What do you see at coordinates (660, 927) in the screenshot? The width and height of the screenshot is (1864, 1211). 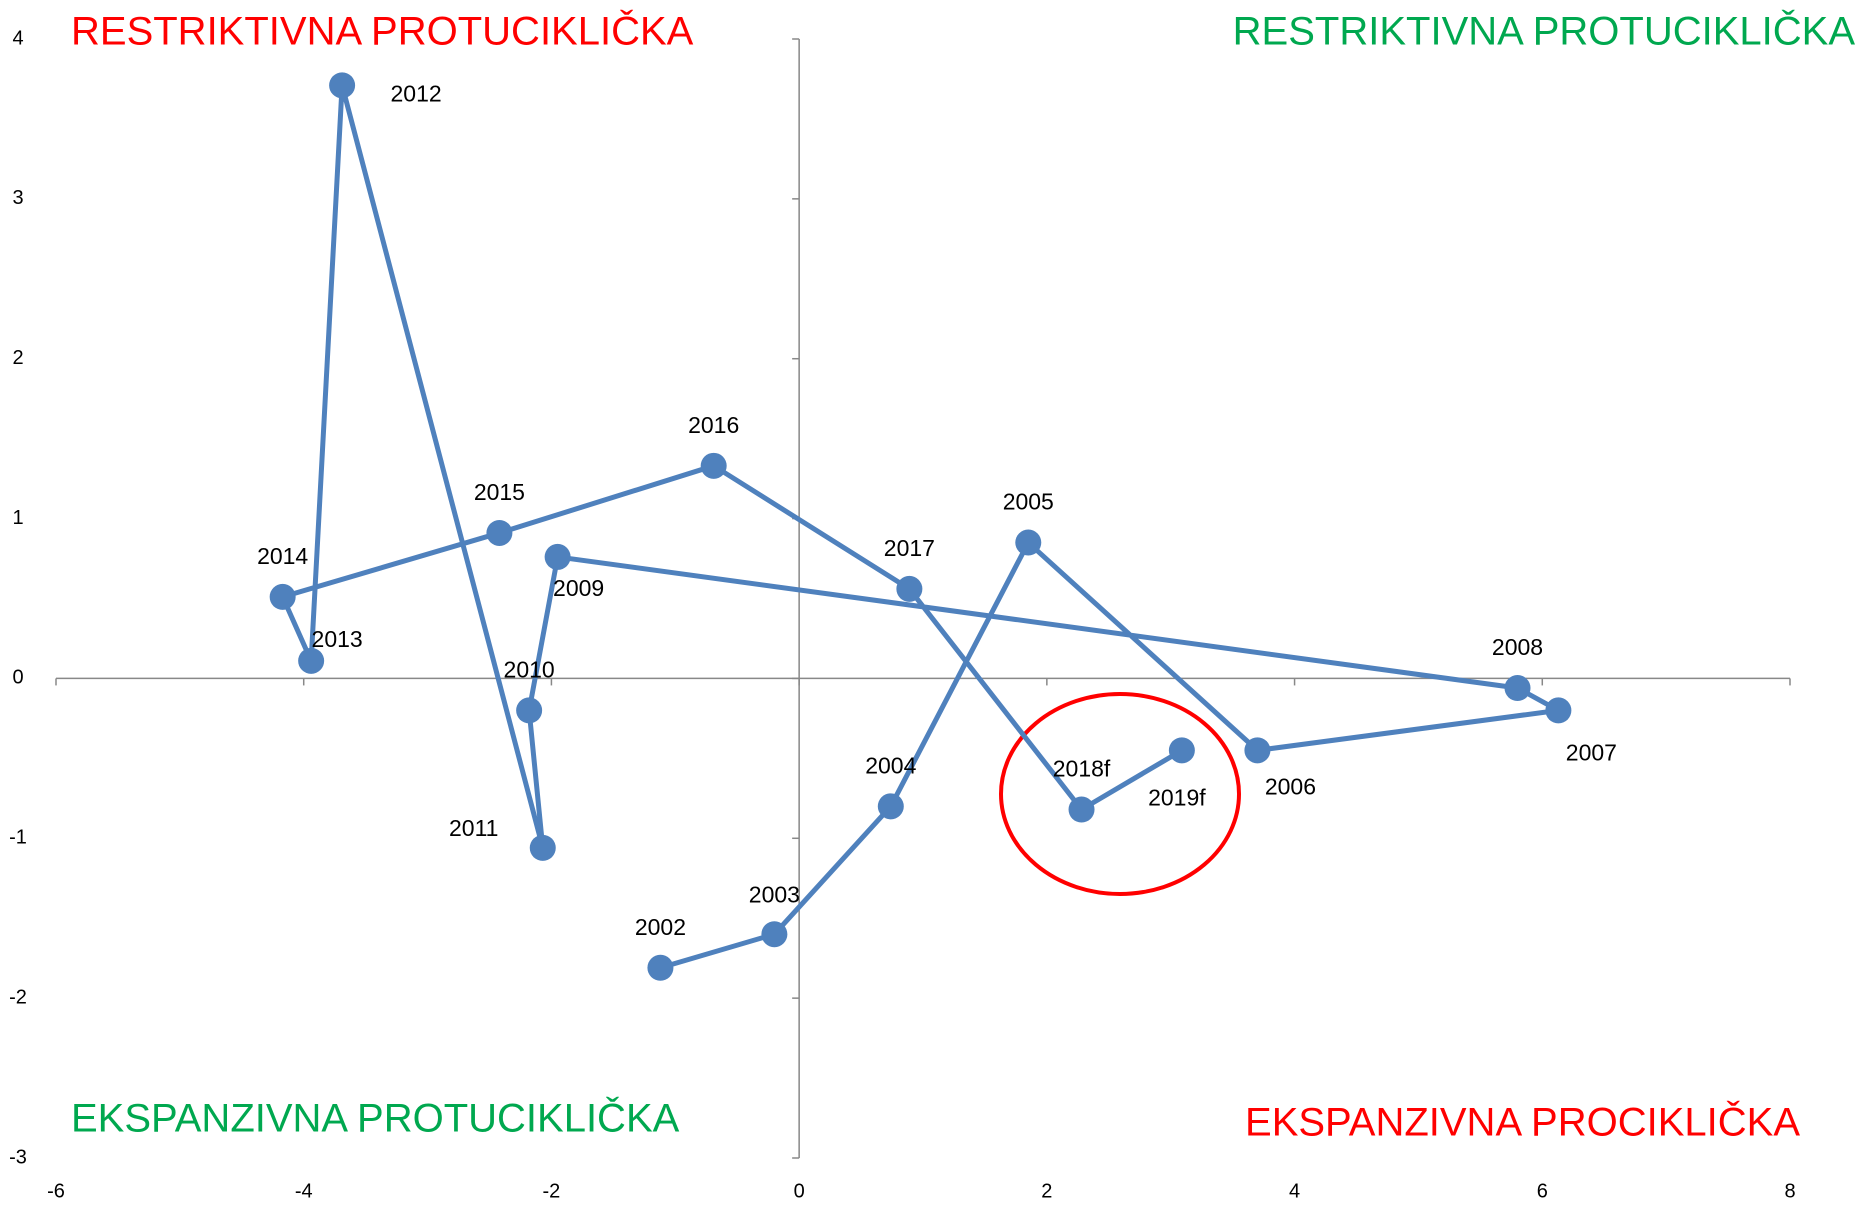 I see `point-label: 2002` at bounding box center [660, 927].